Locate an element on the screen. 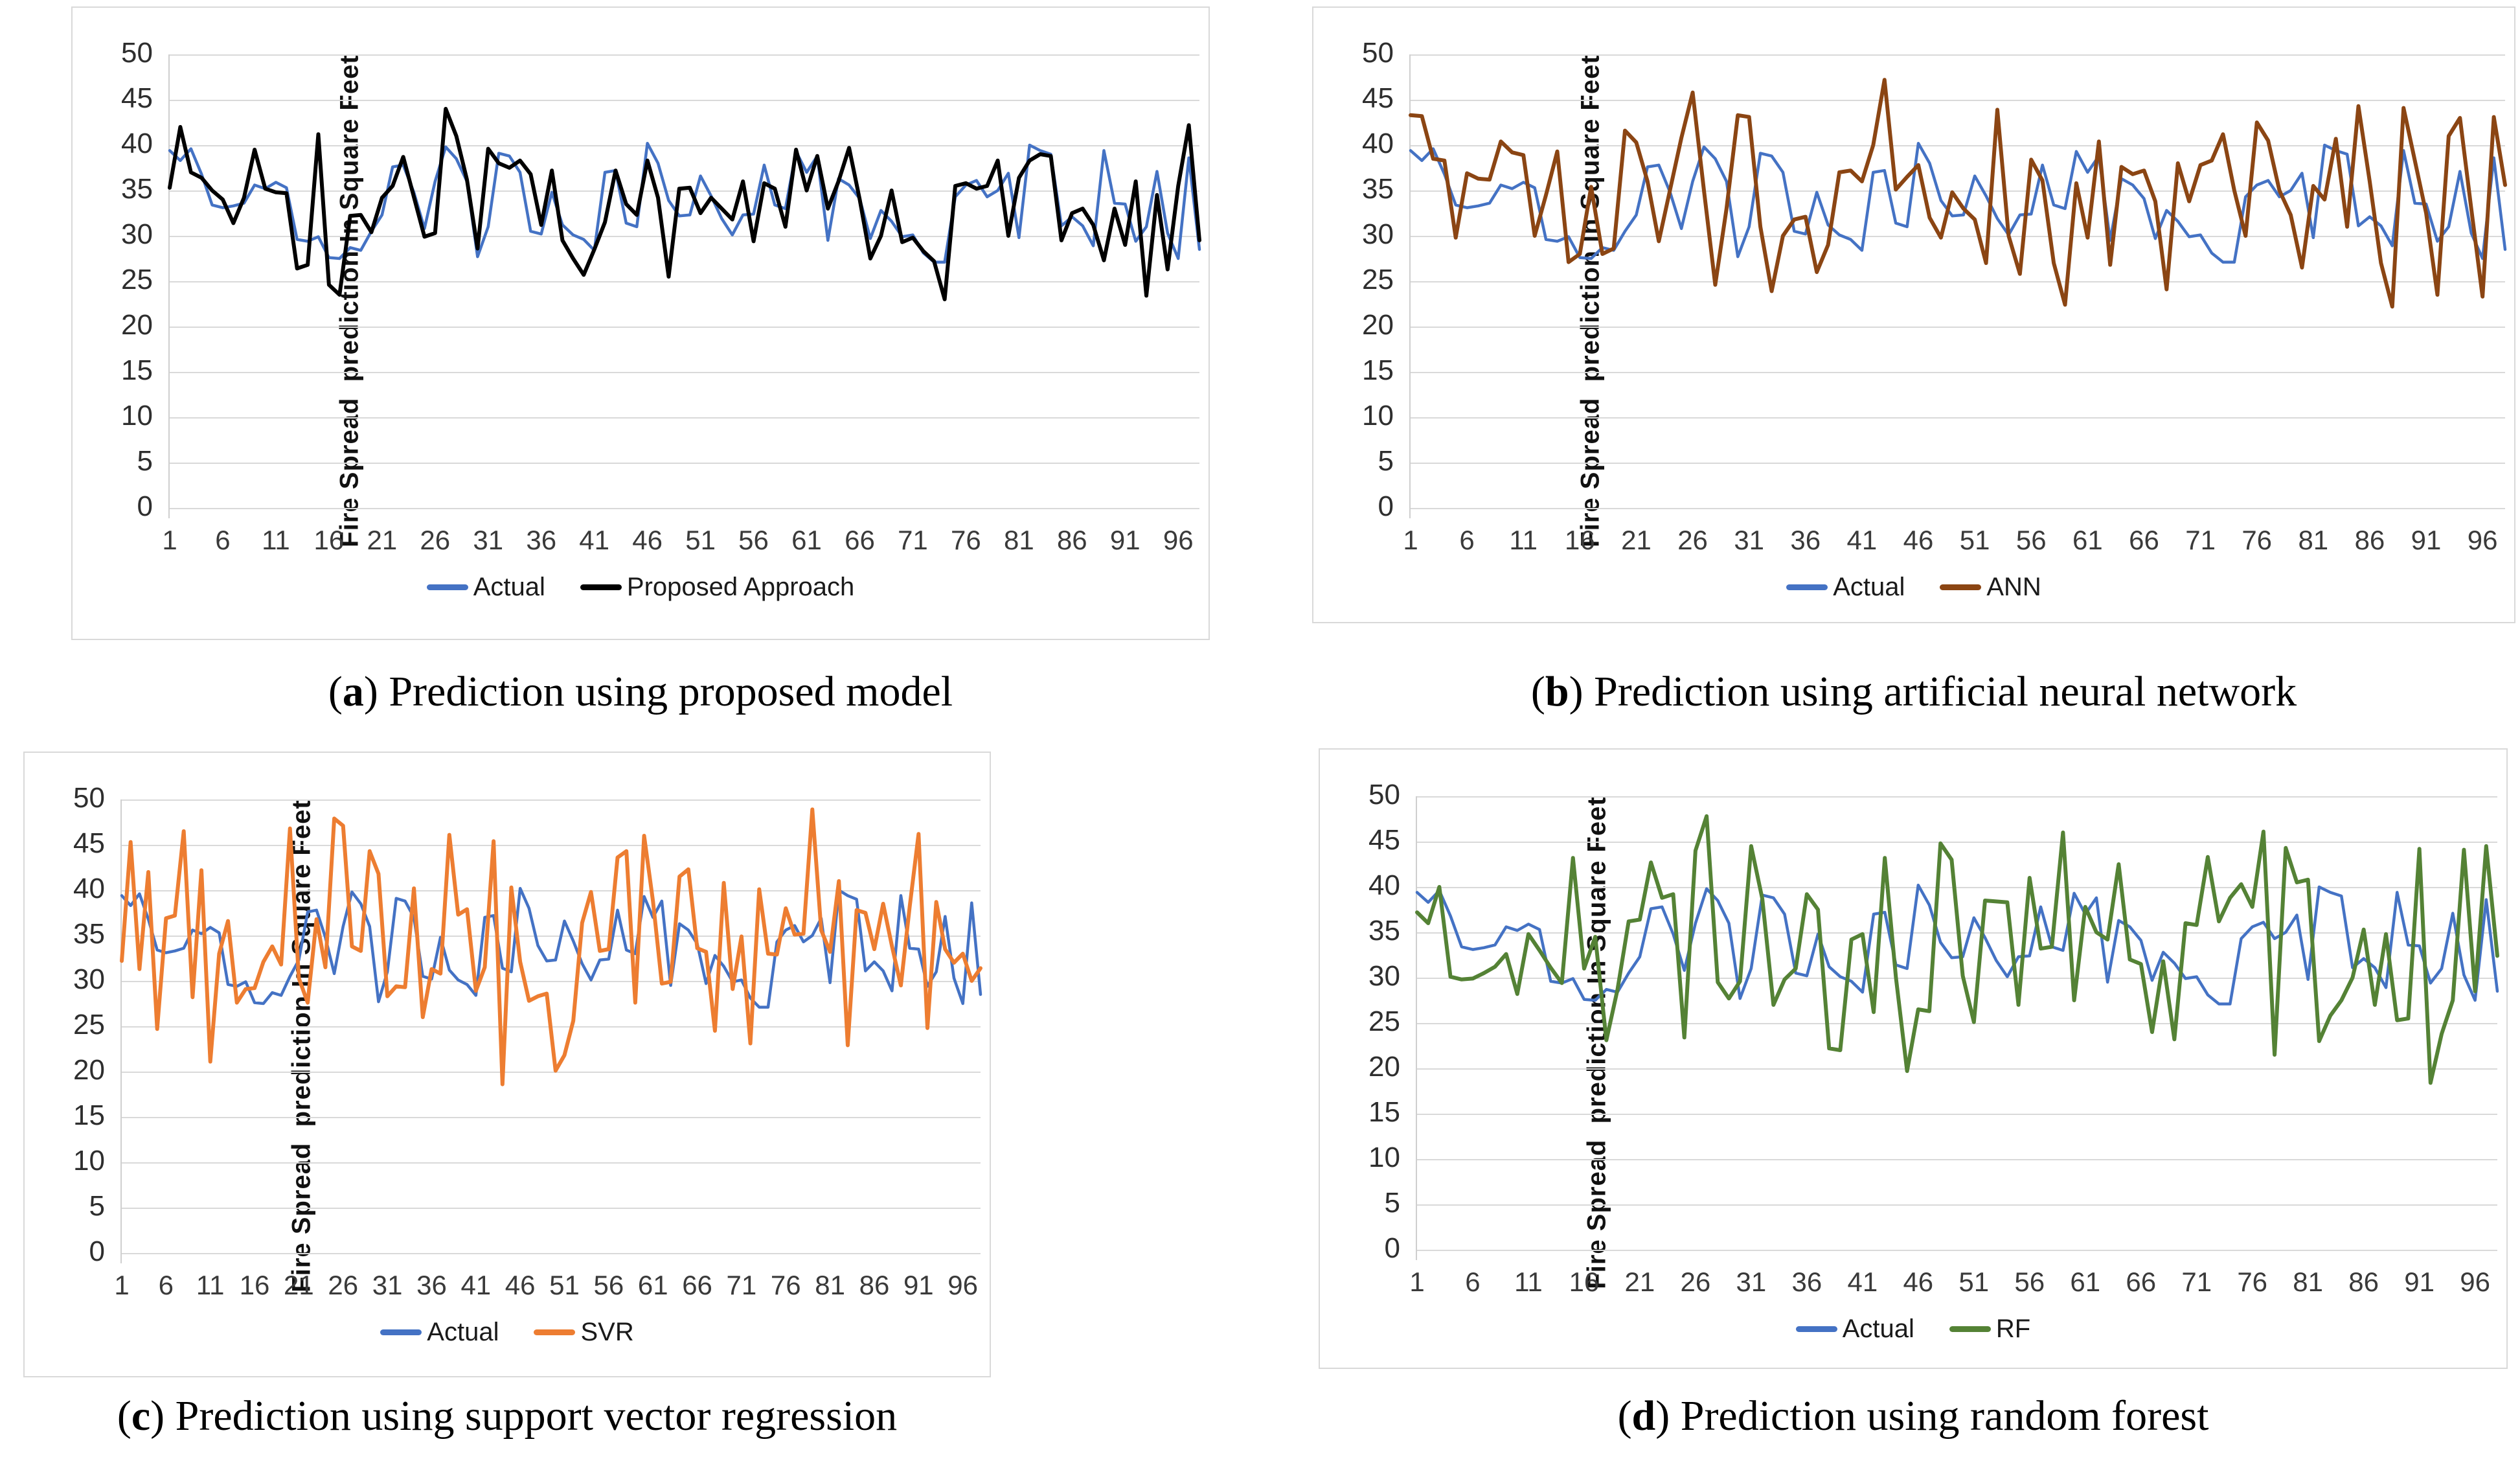 This screenshot has height=1459, width=2520. x-tick-label-61: 61 is located at coordinates (652, 1285).